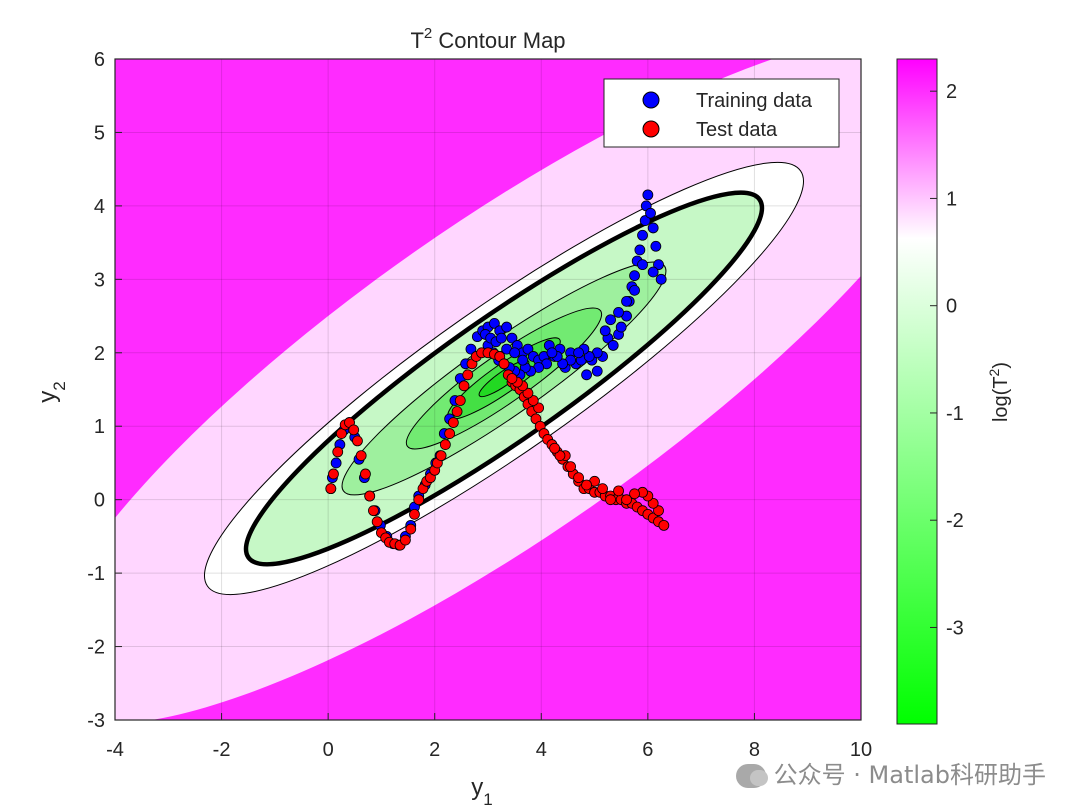  I want to click on watermark-text: 公众号 · Matlab科研助手, so click(909, 775).